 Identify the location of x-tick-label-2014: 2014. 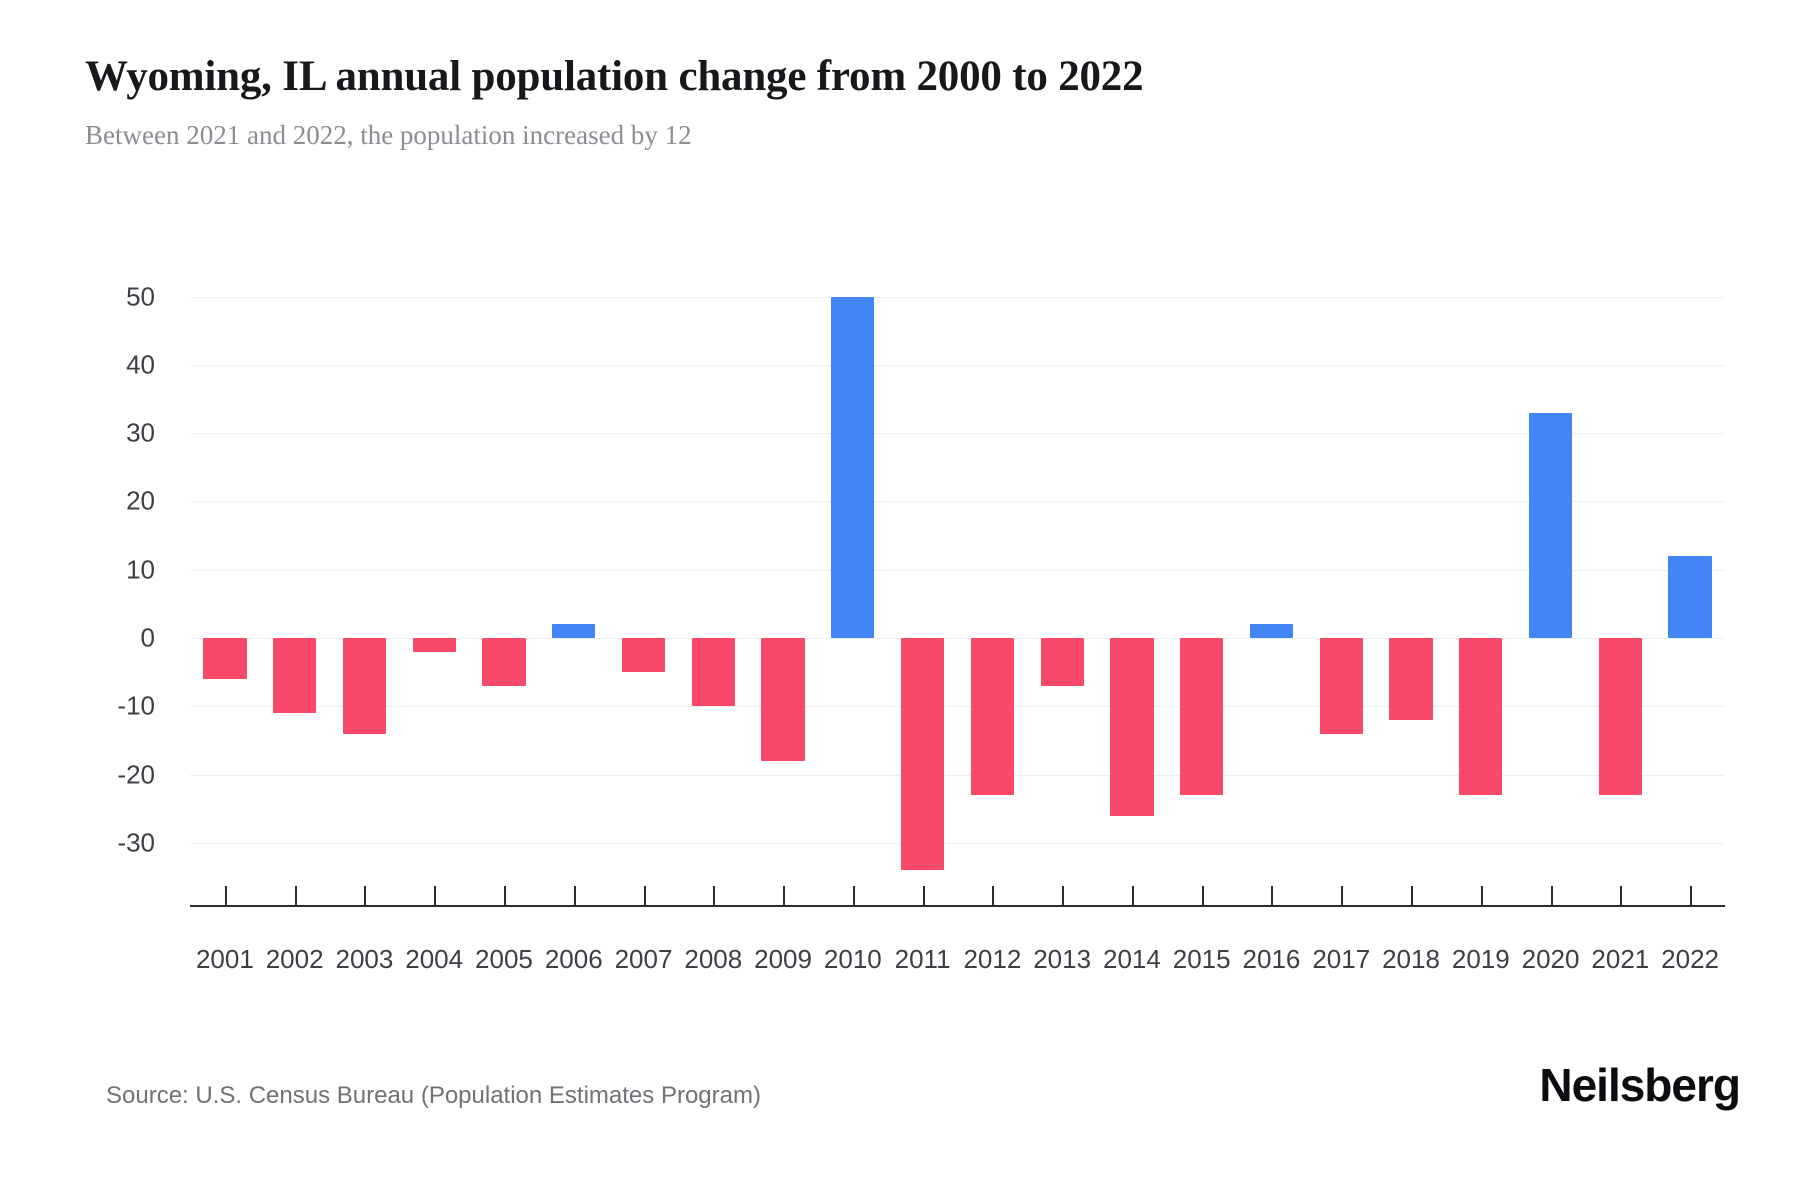
(1131, 959).